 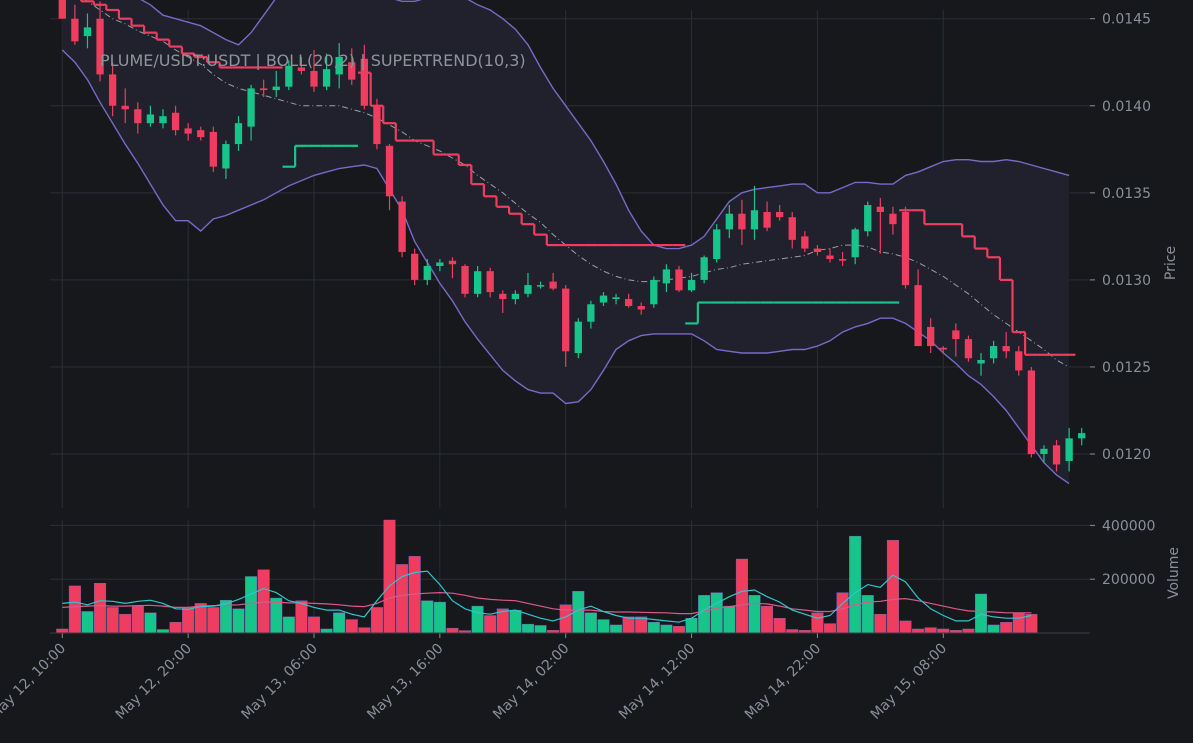 I want to click on volume-tick-label: 400000, so click(x=1128, y=526).